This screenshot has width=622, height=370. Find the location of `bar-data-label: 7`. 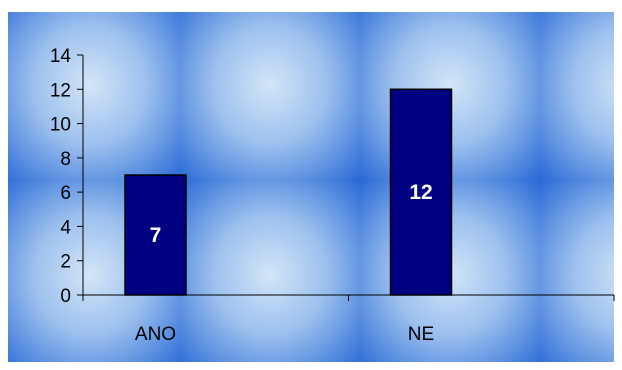

bar-data-label: 7 is located at coordinates (156, 235).